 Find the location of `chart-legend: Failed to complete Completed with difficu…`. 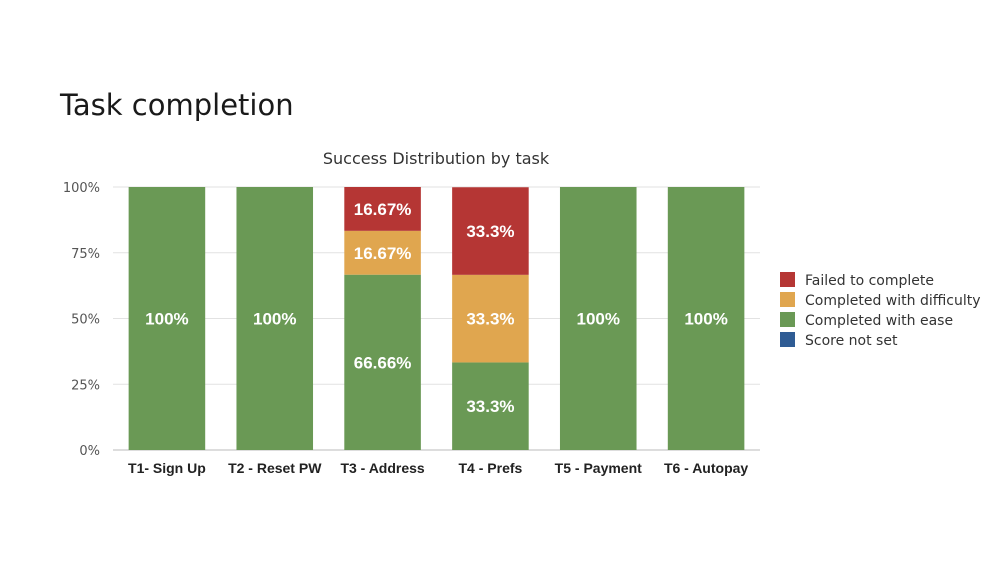

chart-legend: Failed to complete Completed with difficu… is located at coordinates (880, 310).